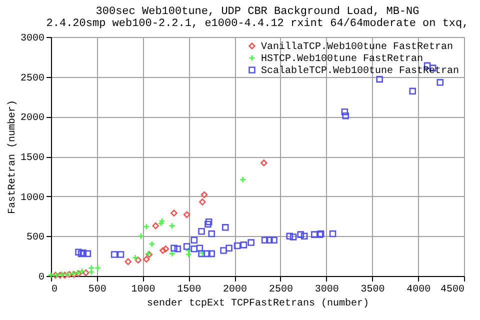 The image size is (480, 320). I want to click on x-tick-label: 2000, so click(235, 290).